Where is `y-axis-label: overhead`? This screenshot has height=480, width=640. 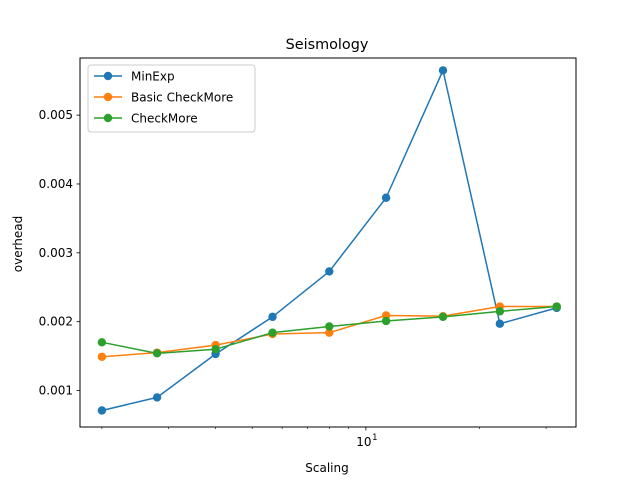
y-axis-label: overhead is located at coordinates (18, 244).